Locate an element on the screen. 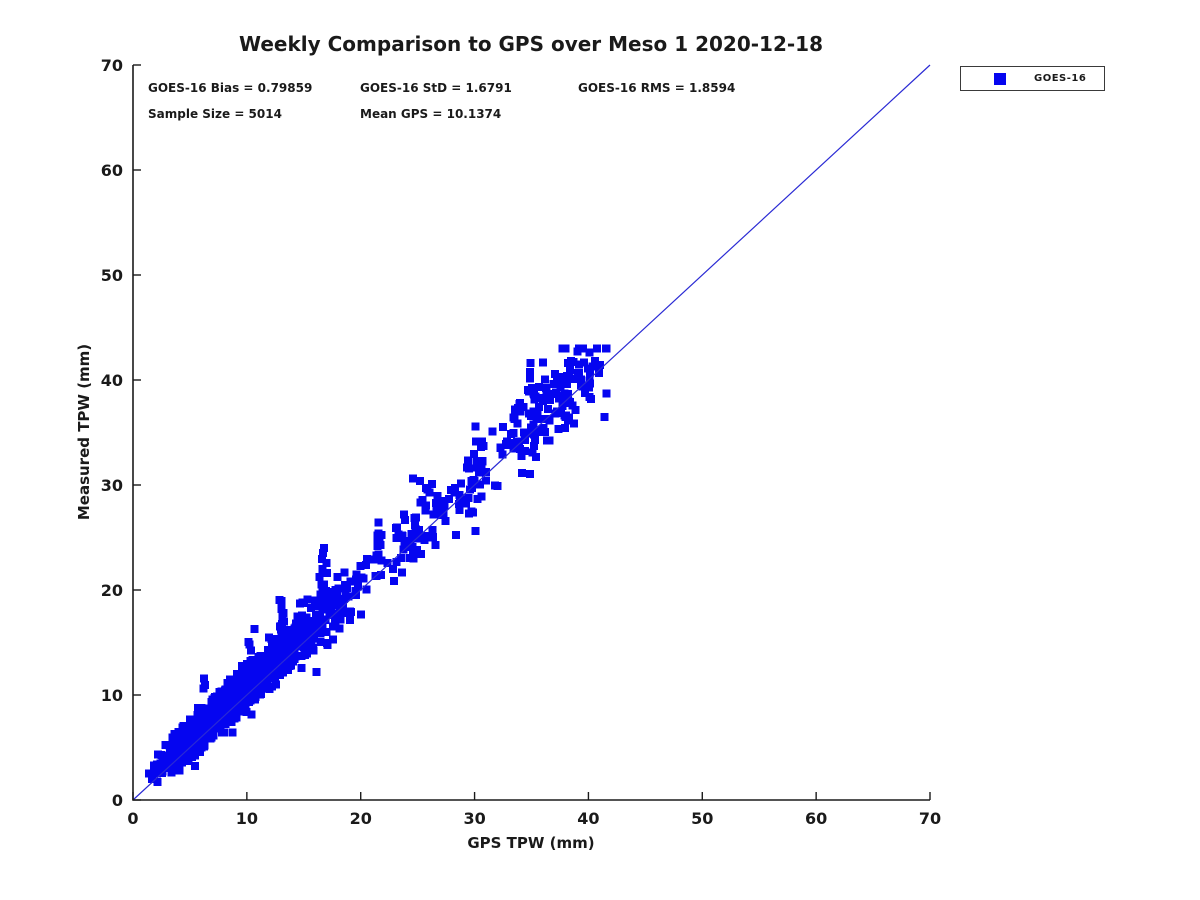 The image size is (1200, 900). stat-std: GOES-16 StD = 1.6791 is located at coordinates (436, 88).